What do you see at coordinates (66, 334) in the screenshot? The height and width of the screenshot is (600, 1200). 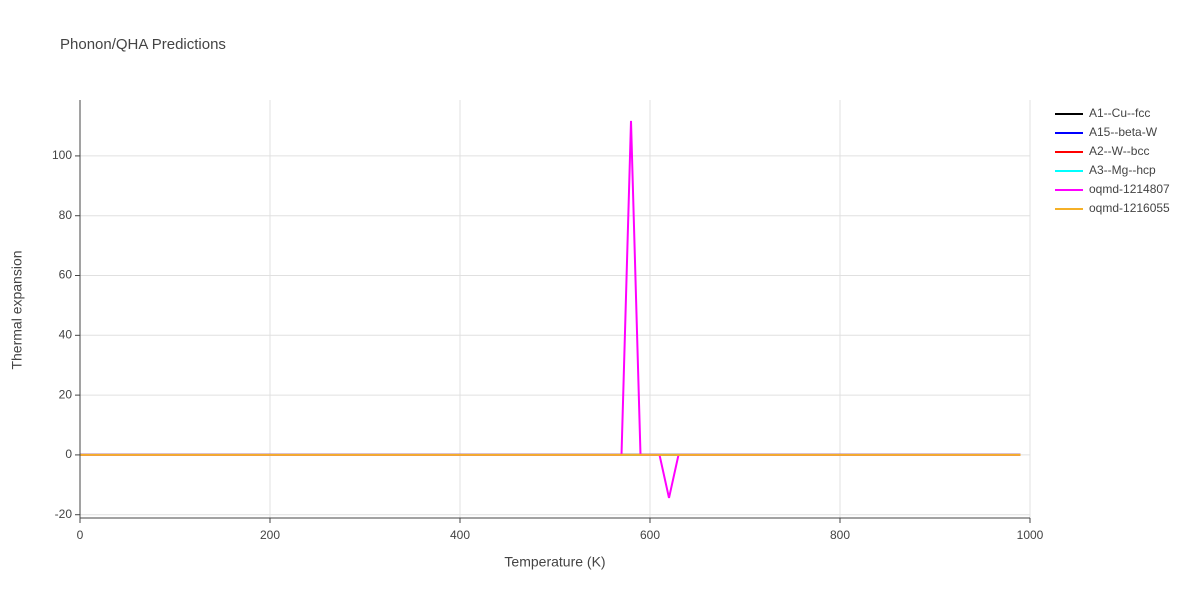 I see `y-tick-label: 40` at bounding box center [66, 334].